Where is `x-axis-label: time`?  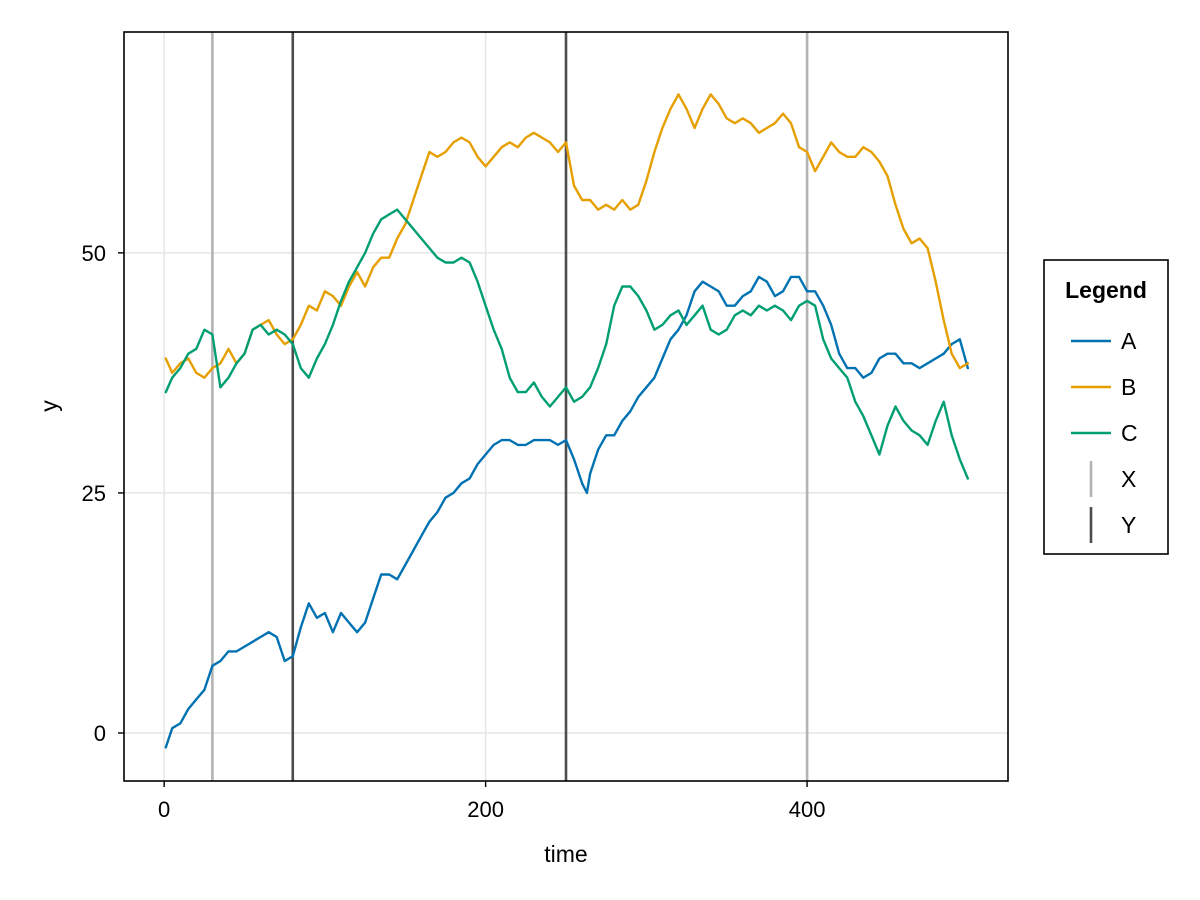 x-axis-label: time is located at coordinates (565, 854).